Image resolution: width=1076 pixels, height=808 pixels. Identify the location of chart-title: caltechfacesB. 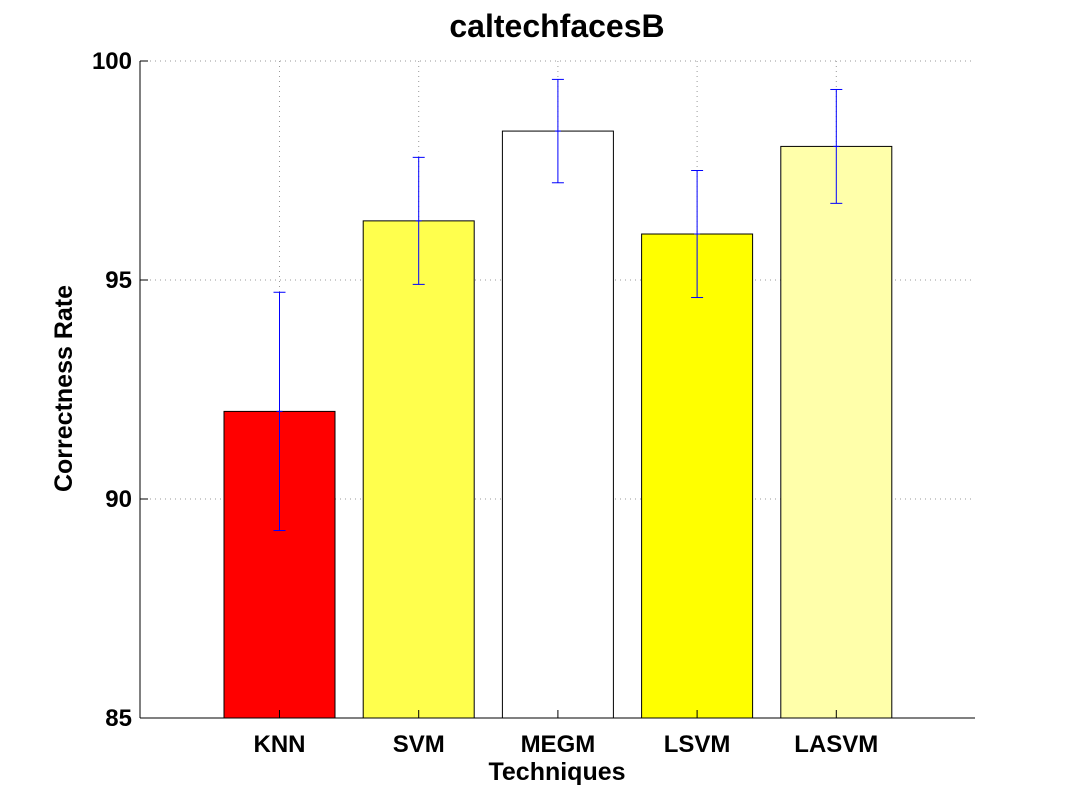
(556, 26).